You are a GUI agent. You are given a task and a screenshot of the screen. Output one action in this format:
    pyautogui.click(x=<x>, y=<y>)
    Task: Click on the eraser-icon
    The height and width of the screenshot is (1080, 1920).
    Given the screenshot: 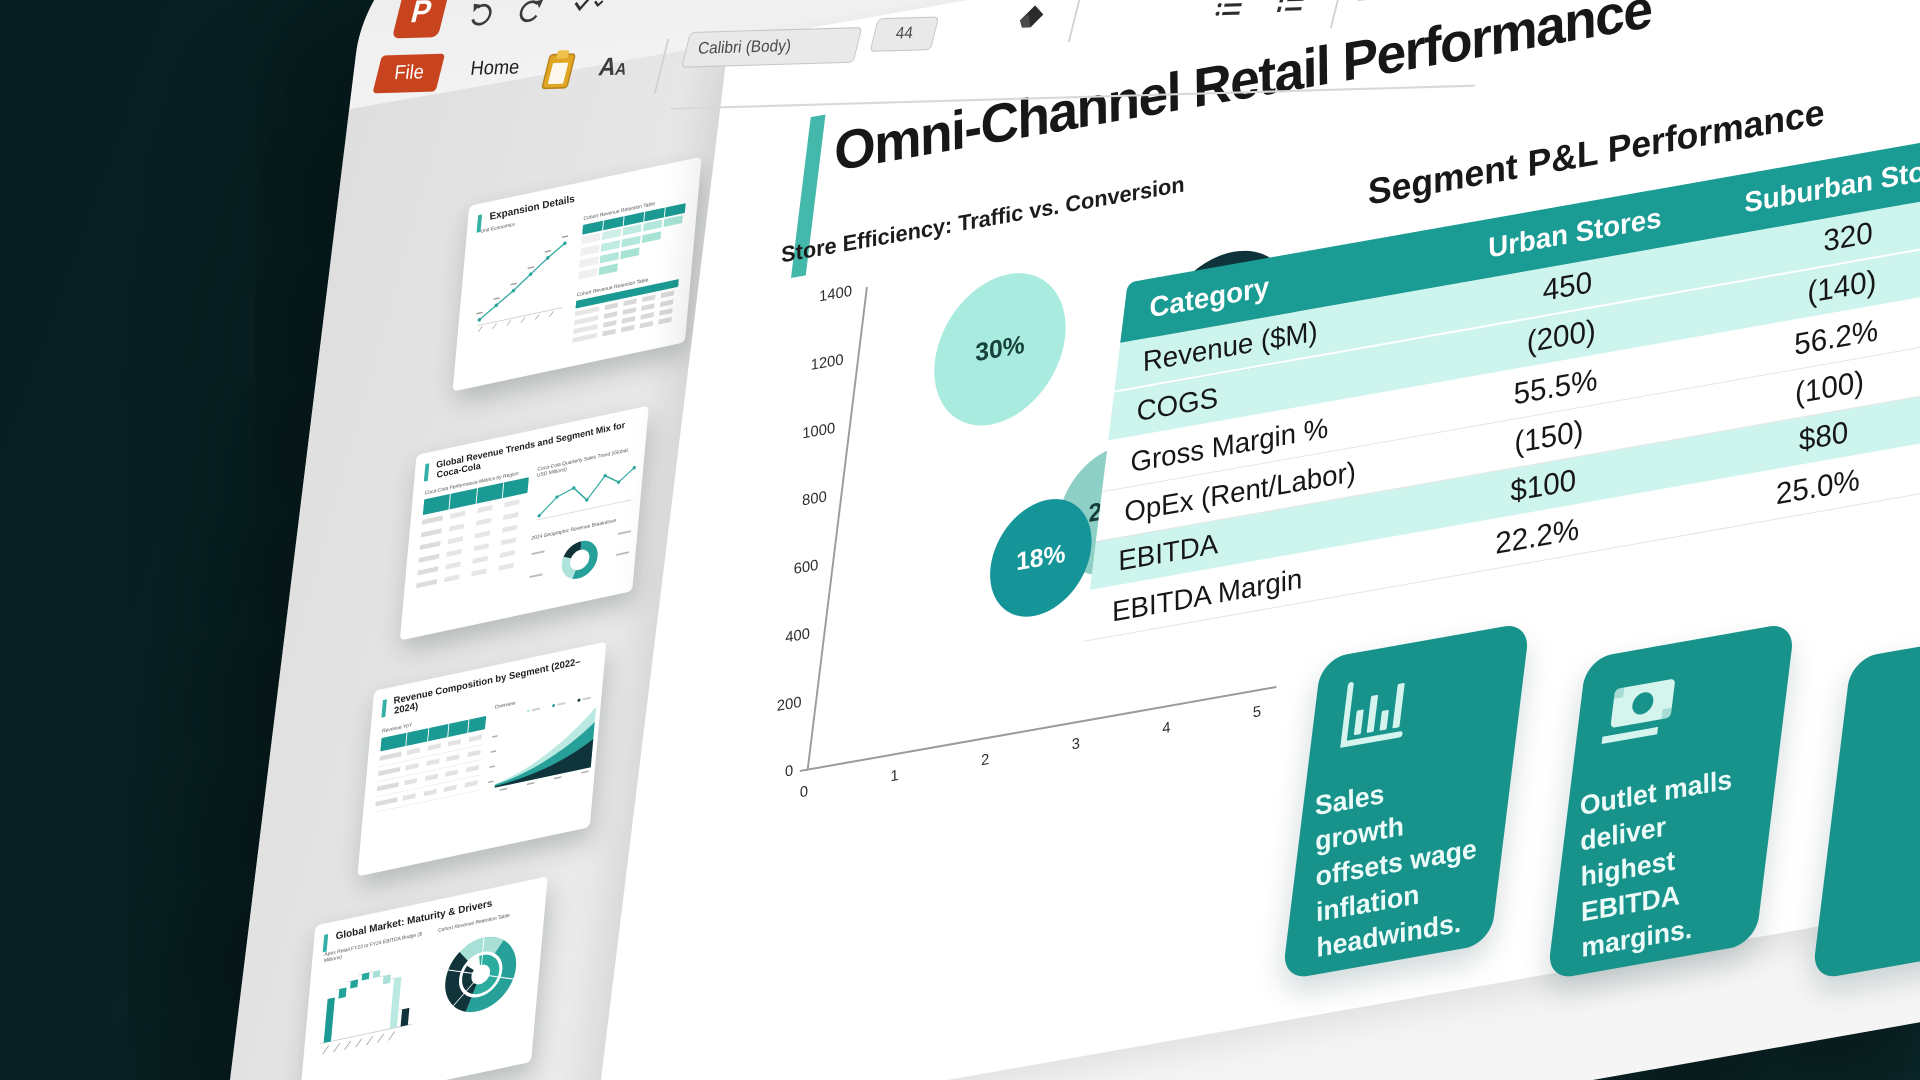 What is the action you would take?
    pyautogui.click(x=1032, y=17)
    